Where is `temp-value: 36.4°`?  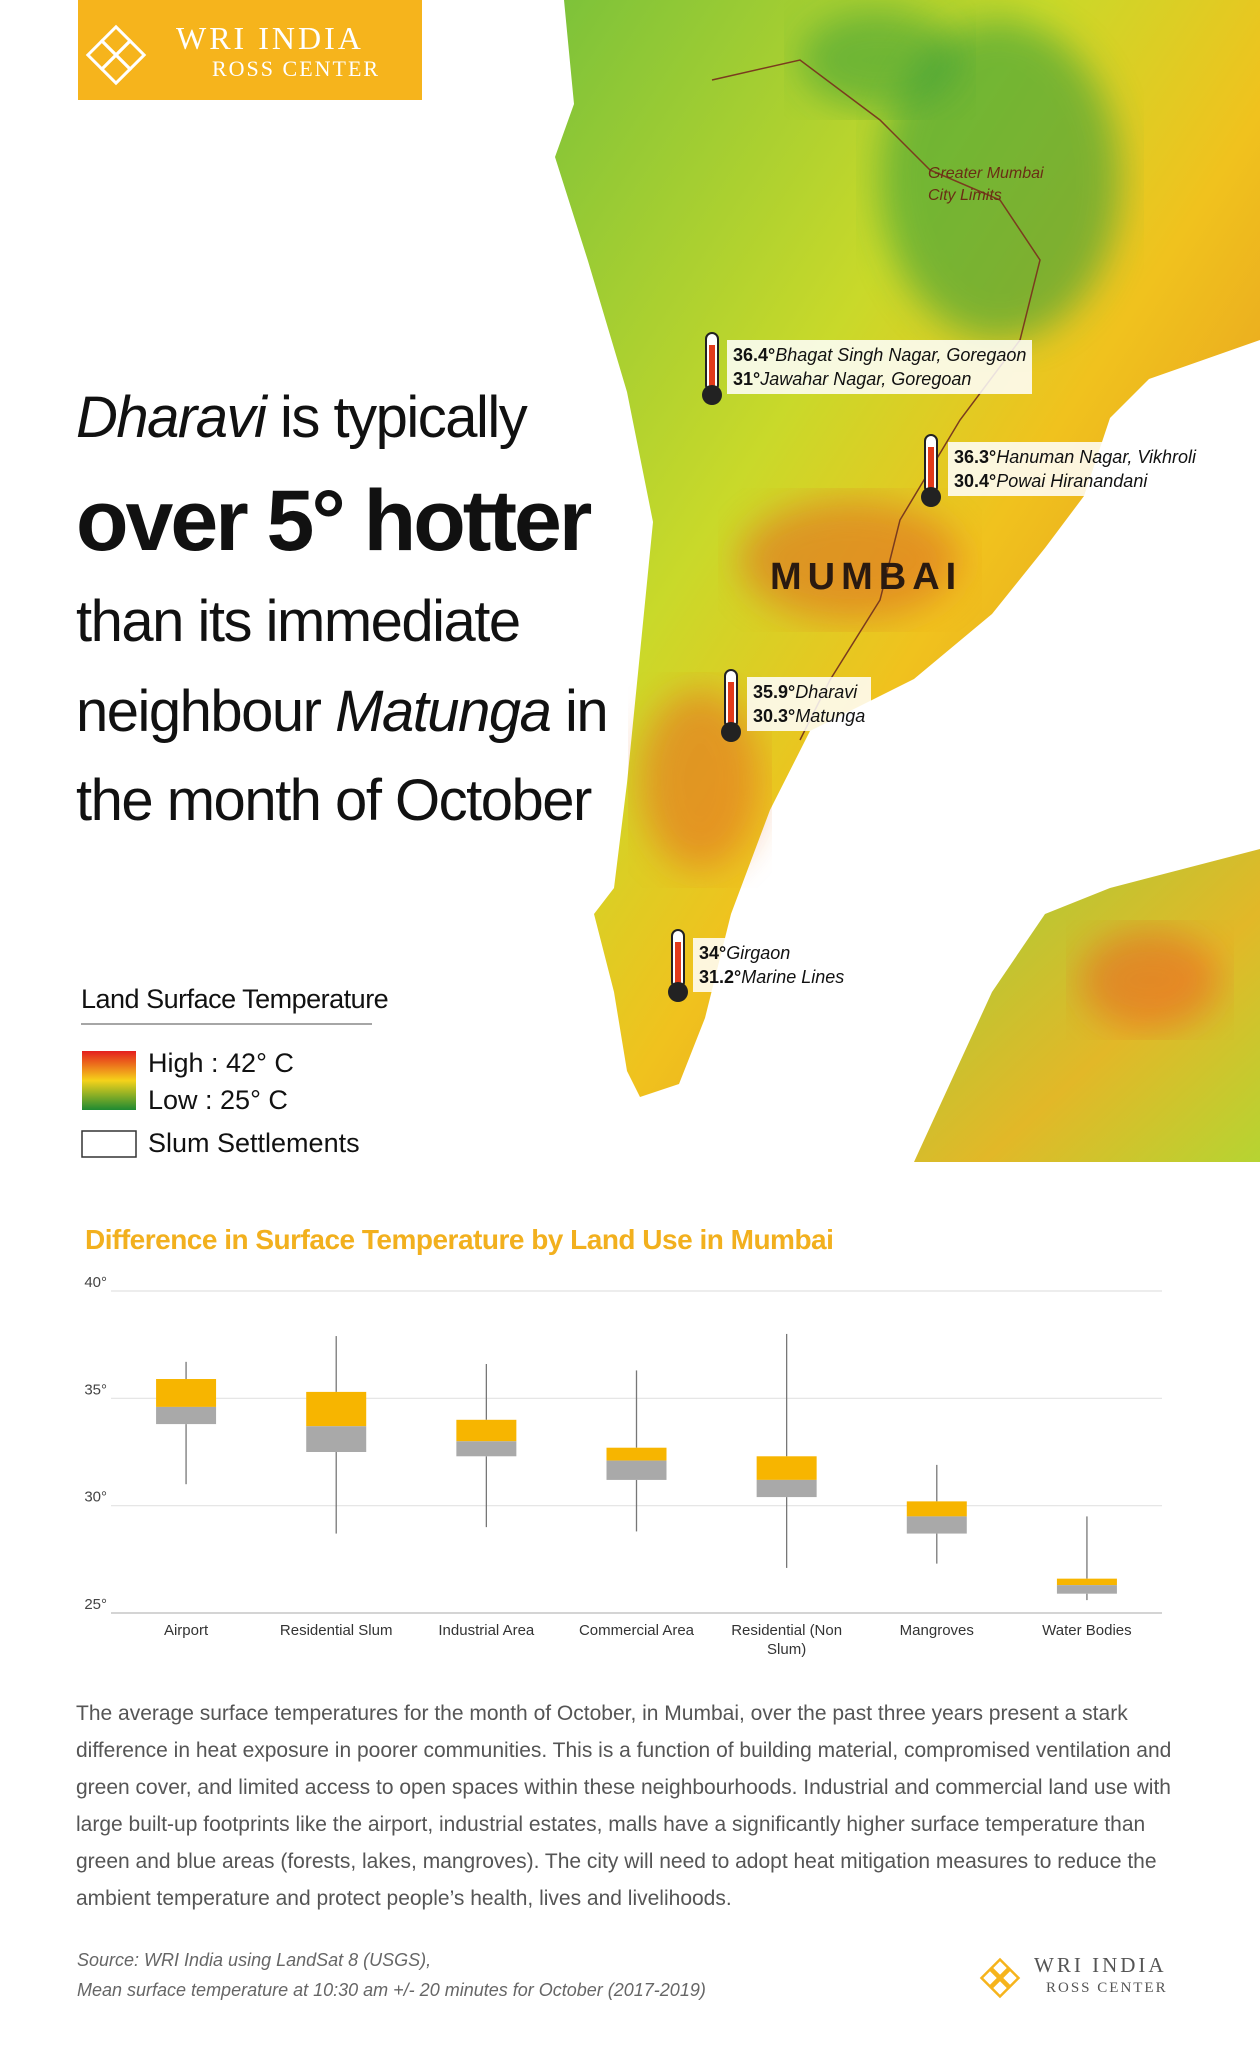
temp-value: 36.4° is located at coordinates (754, 355).